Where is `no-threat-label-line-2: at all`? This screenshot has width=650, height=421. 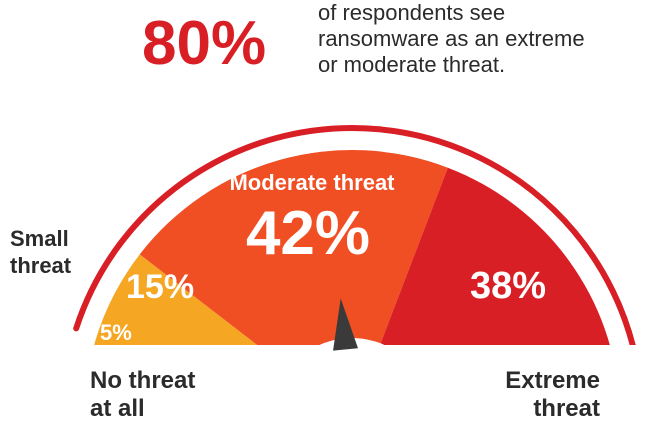 no-threat-label-line-2: at all is located at coordinates (117, 408).